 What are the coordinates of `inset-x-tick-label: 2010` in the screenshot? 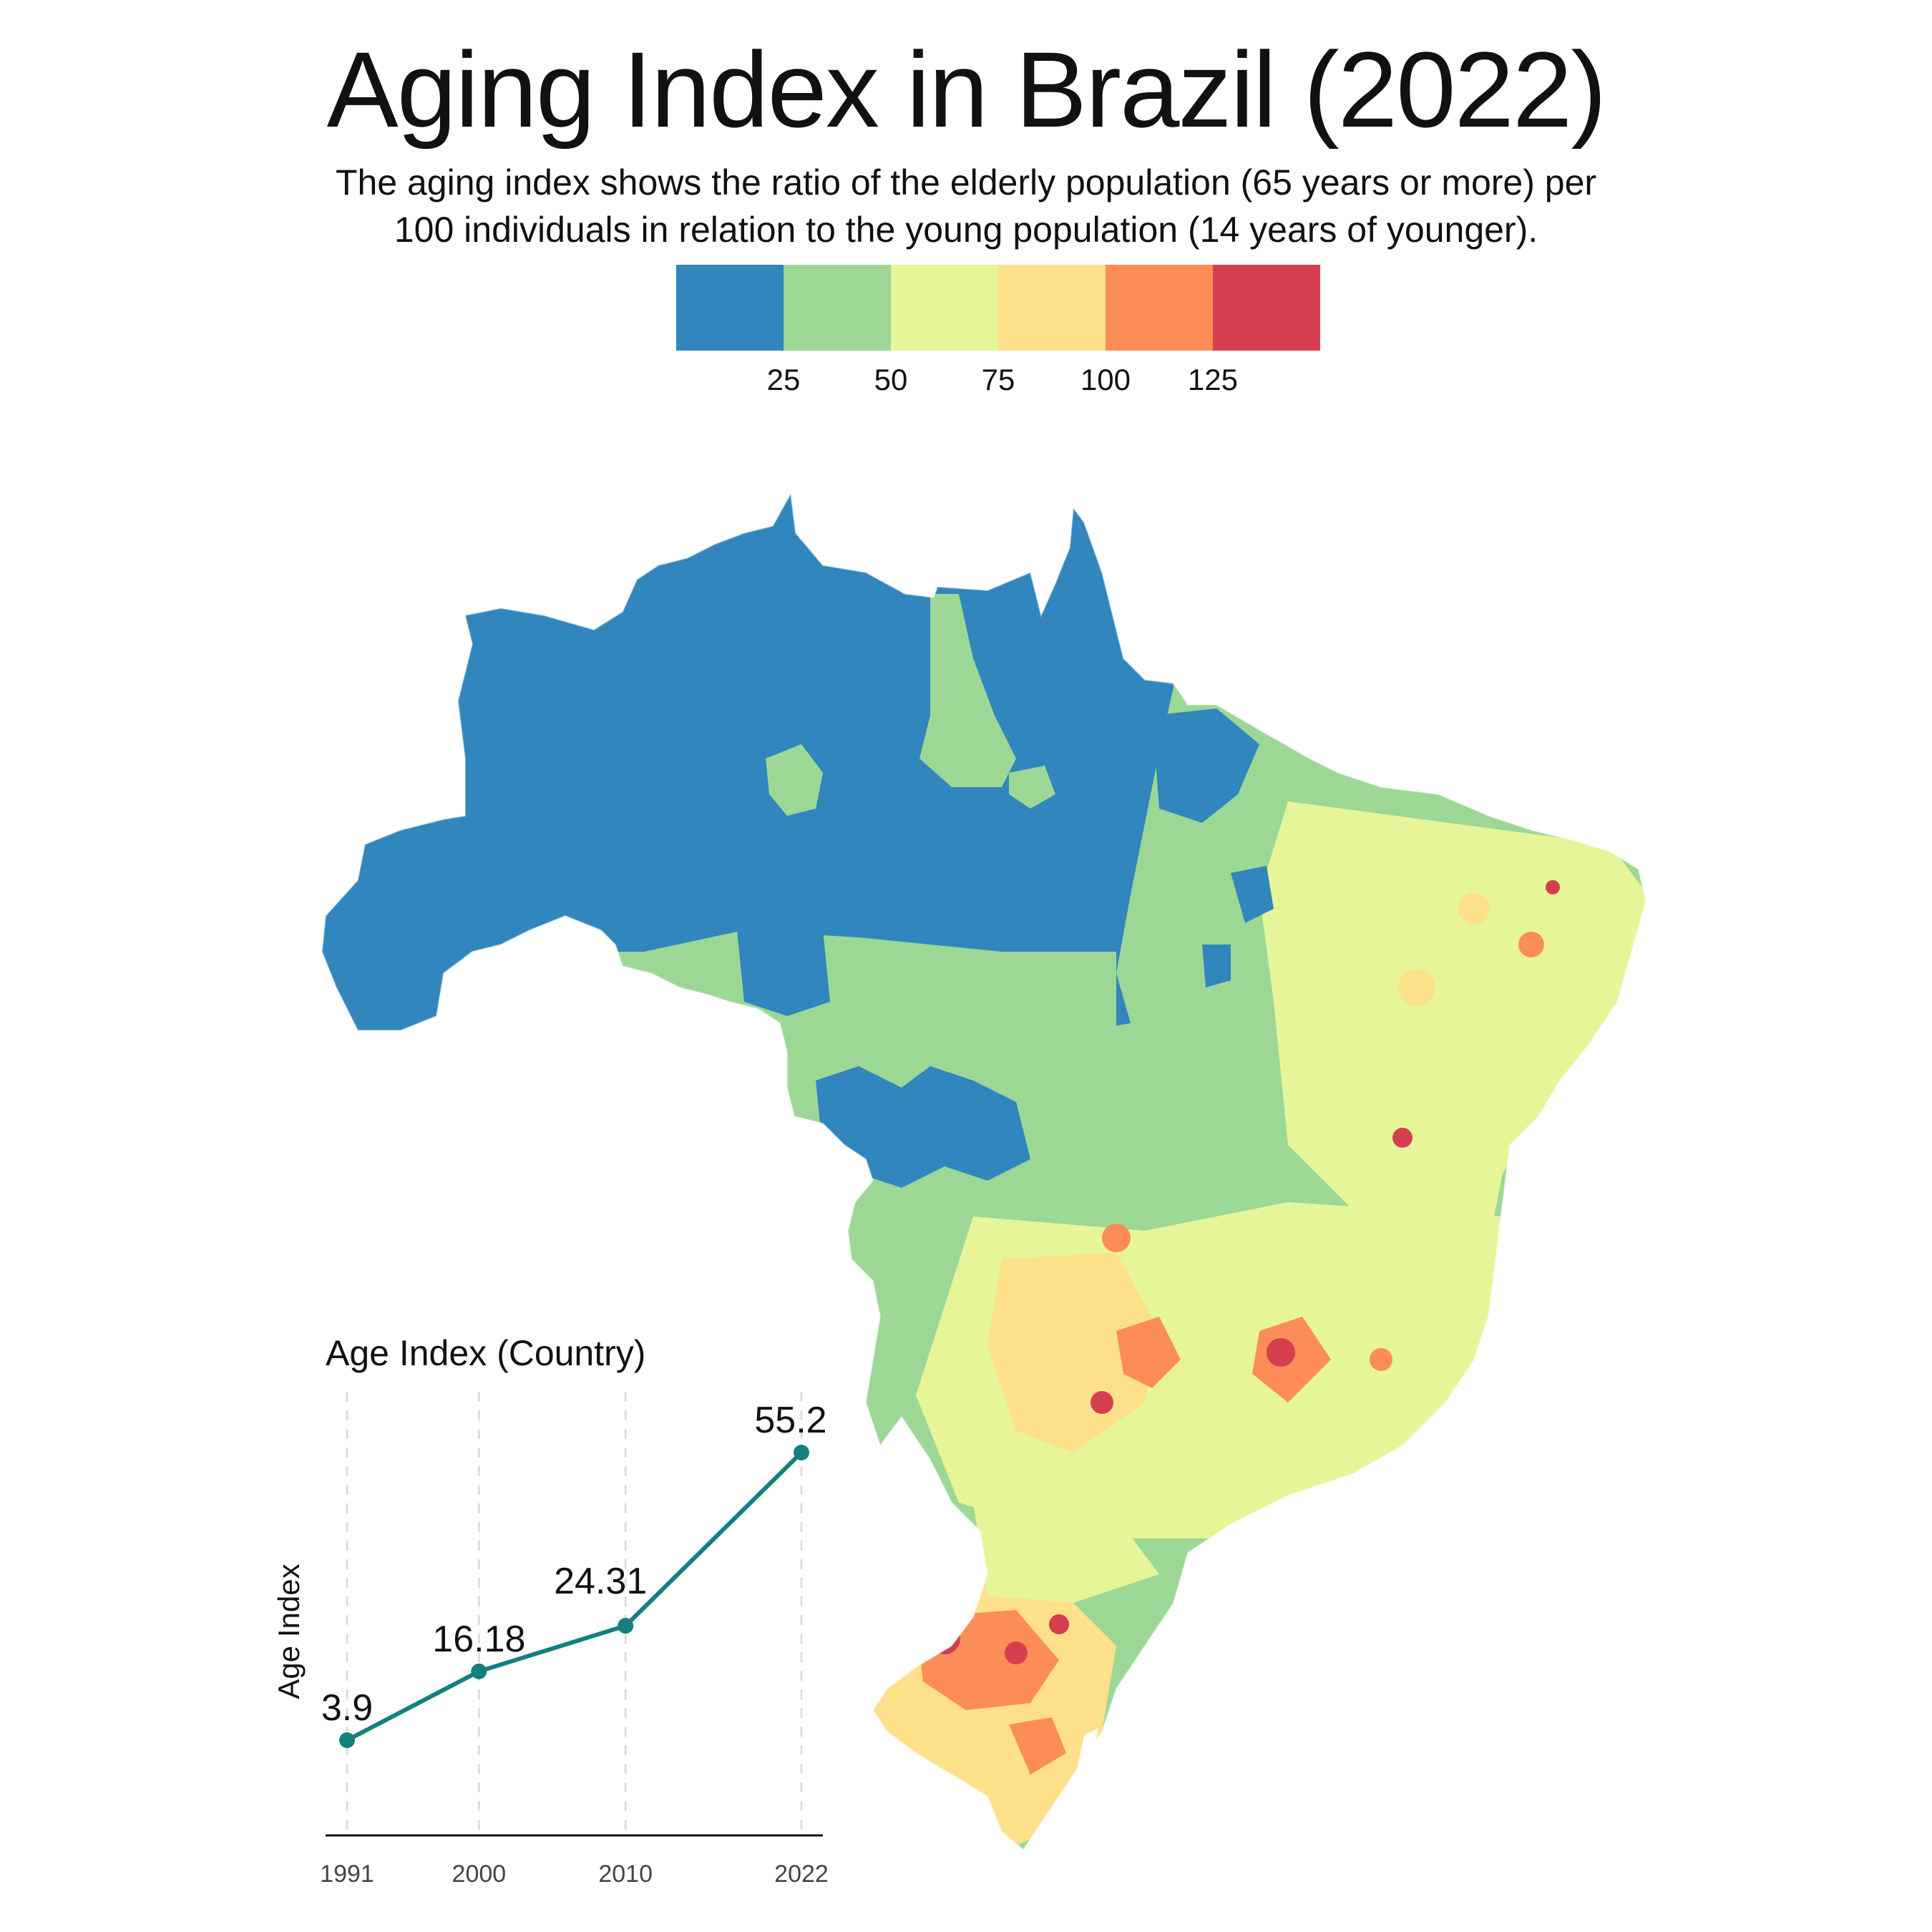 It's located at (625, 1874).